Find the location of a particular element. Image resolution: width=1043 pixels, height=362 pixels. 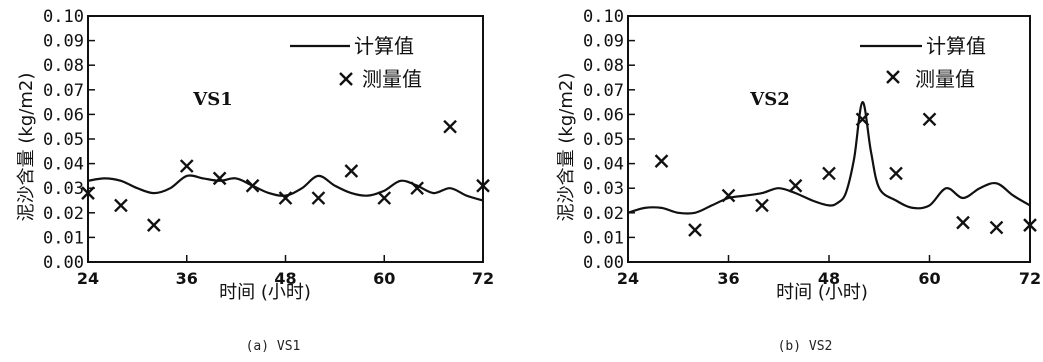

caption: (b) VS2 is located at coordinates (805, 346).